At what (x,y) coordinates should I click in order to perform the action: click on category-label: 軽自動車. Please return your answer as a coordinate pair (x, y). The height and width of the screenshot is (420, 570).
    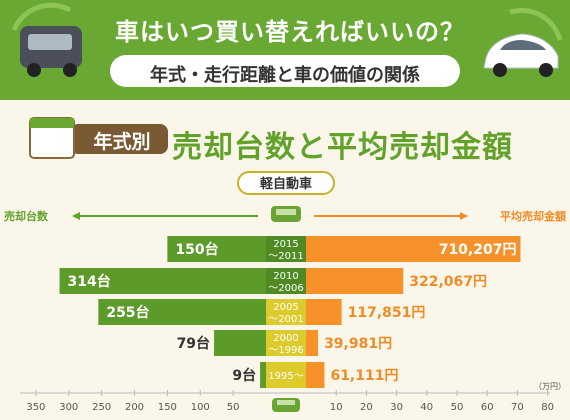
    Looking at the image, I should click on (286, 184).